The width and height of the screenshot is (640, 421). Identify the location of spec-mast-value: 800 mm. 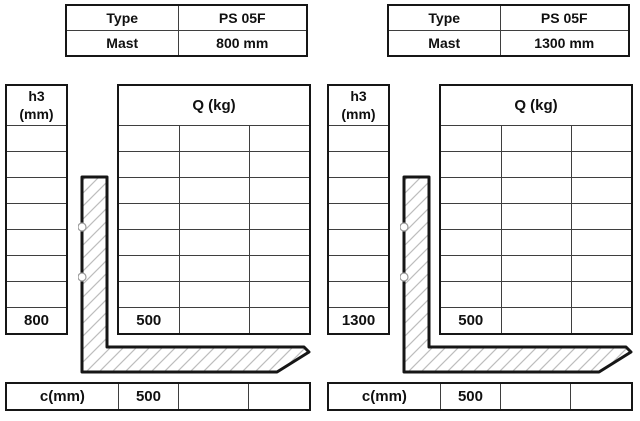
(242, 43).